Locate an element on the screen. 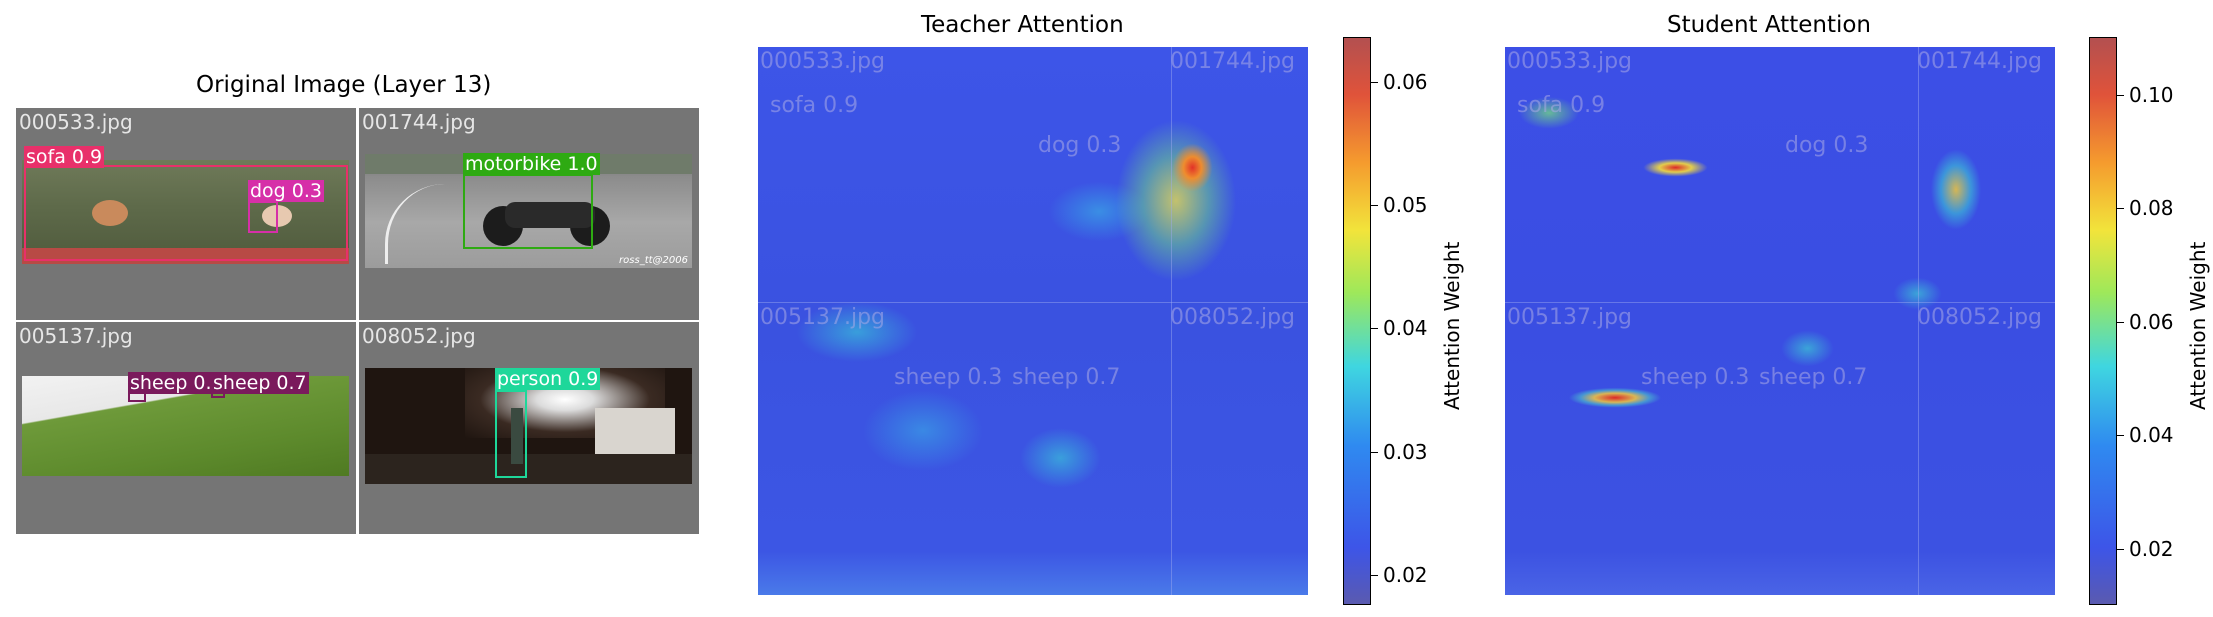  student-tick: 0.02 is located at coordinates (2151, 549).